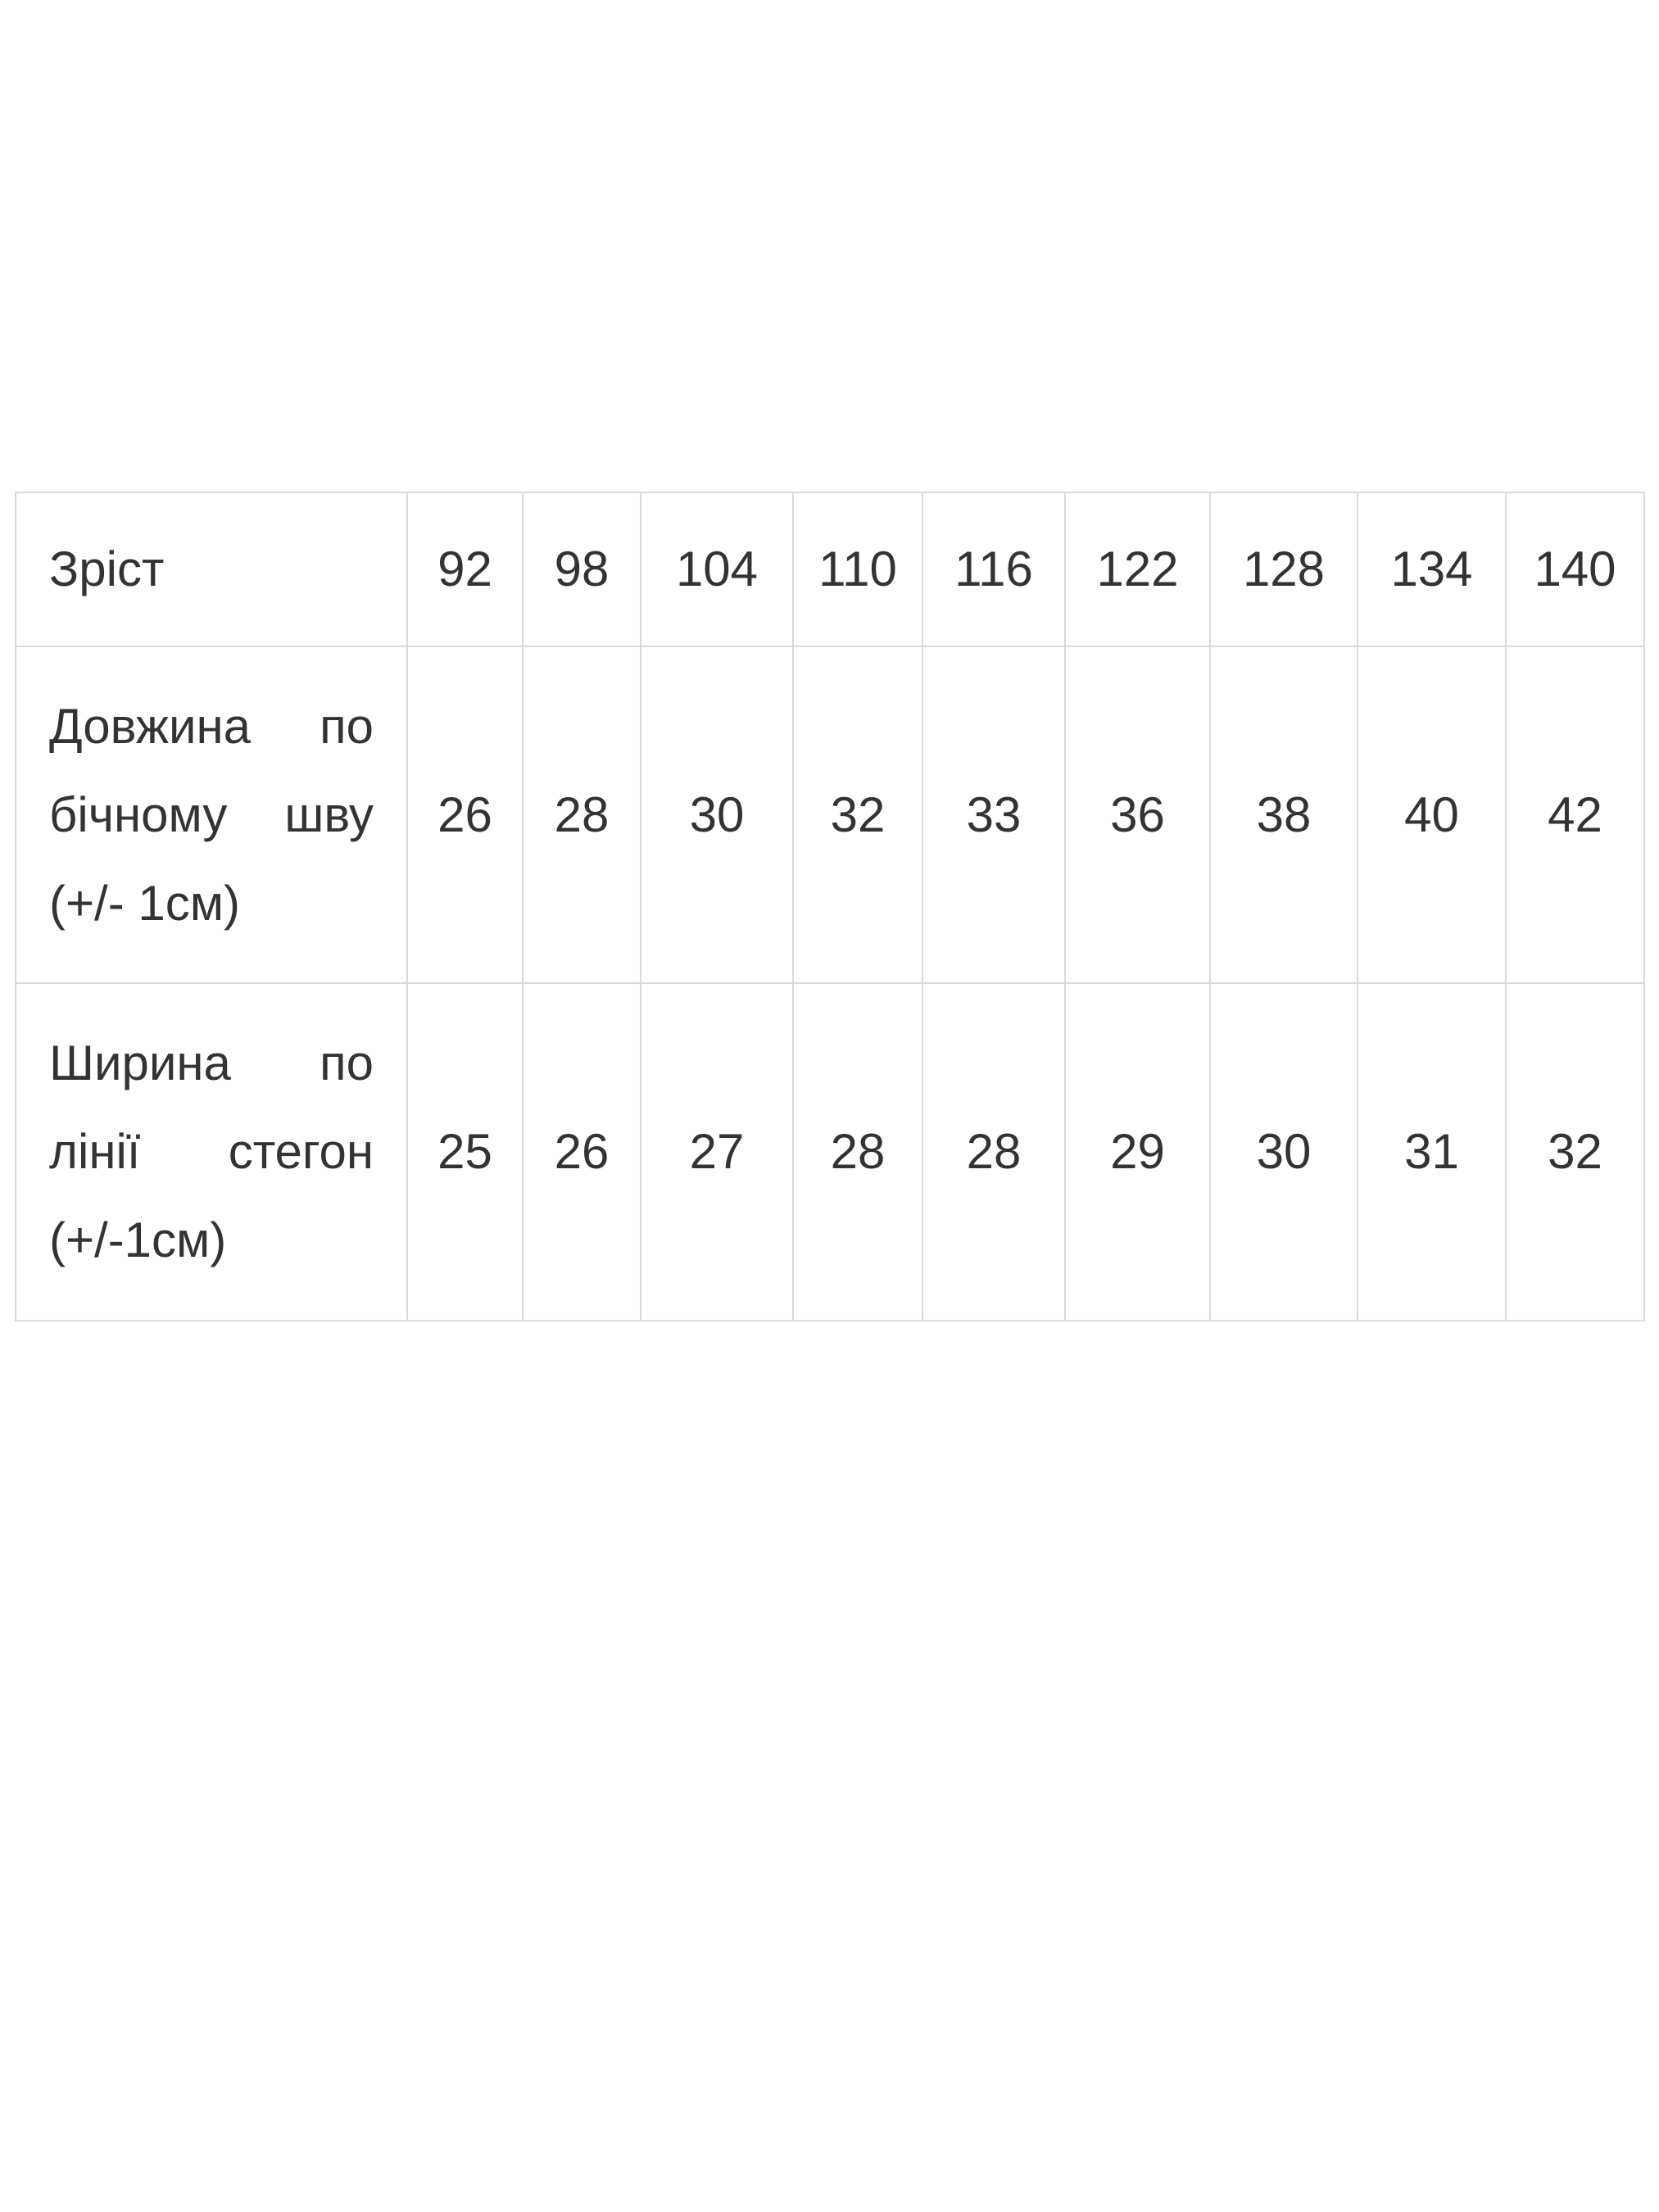  Describe the element at coordinates (211, 1151) in the screenshot. I see `row-label-hip-line-width: Ширина по лінії стегон (+/-1см)` at that location.